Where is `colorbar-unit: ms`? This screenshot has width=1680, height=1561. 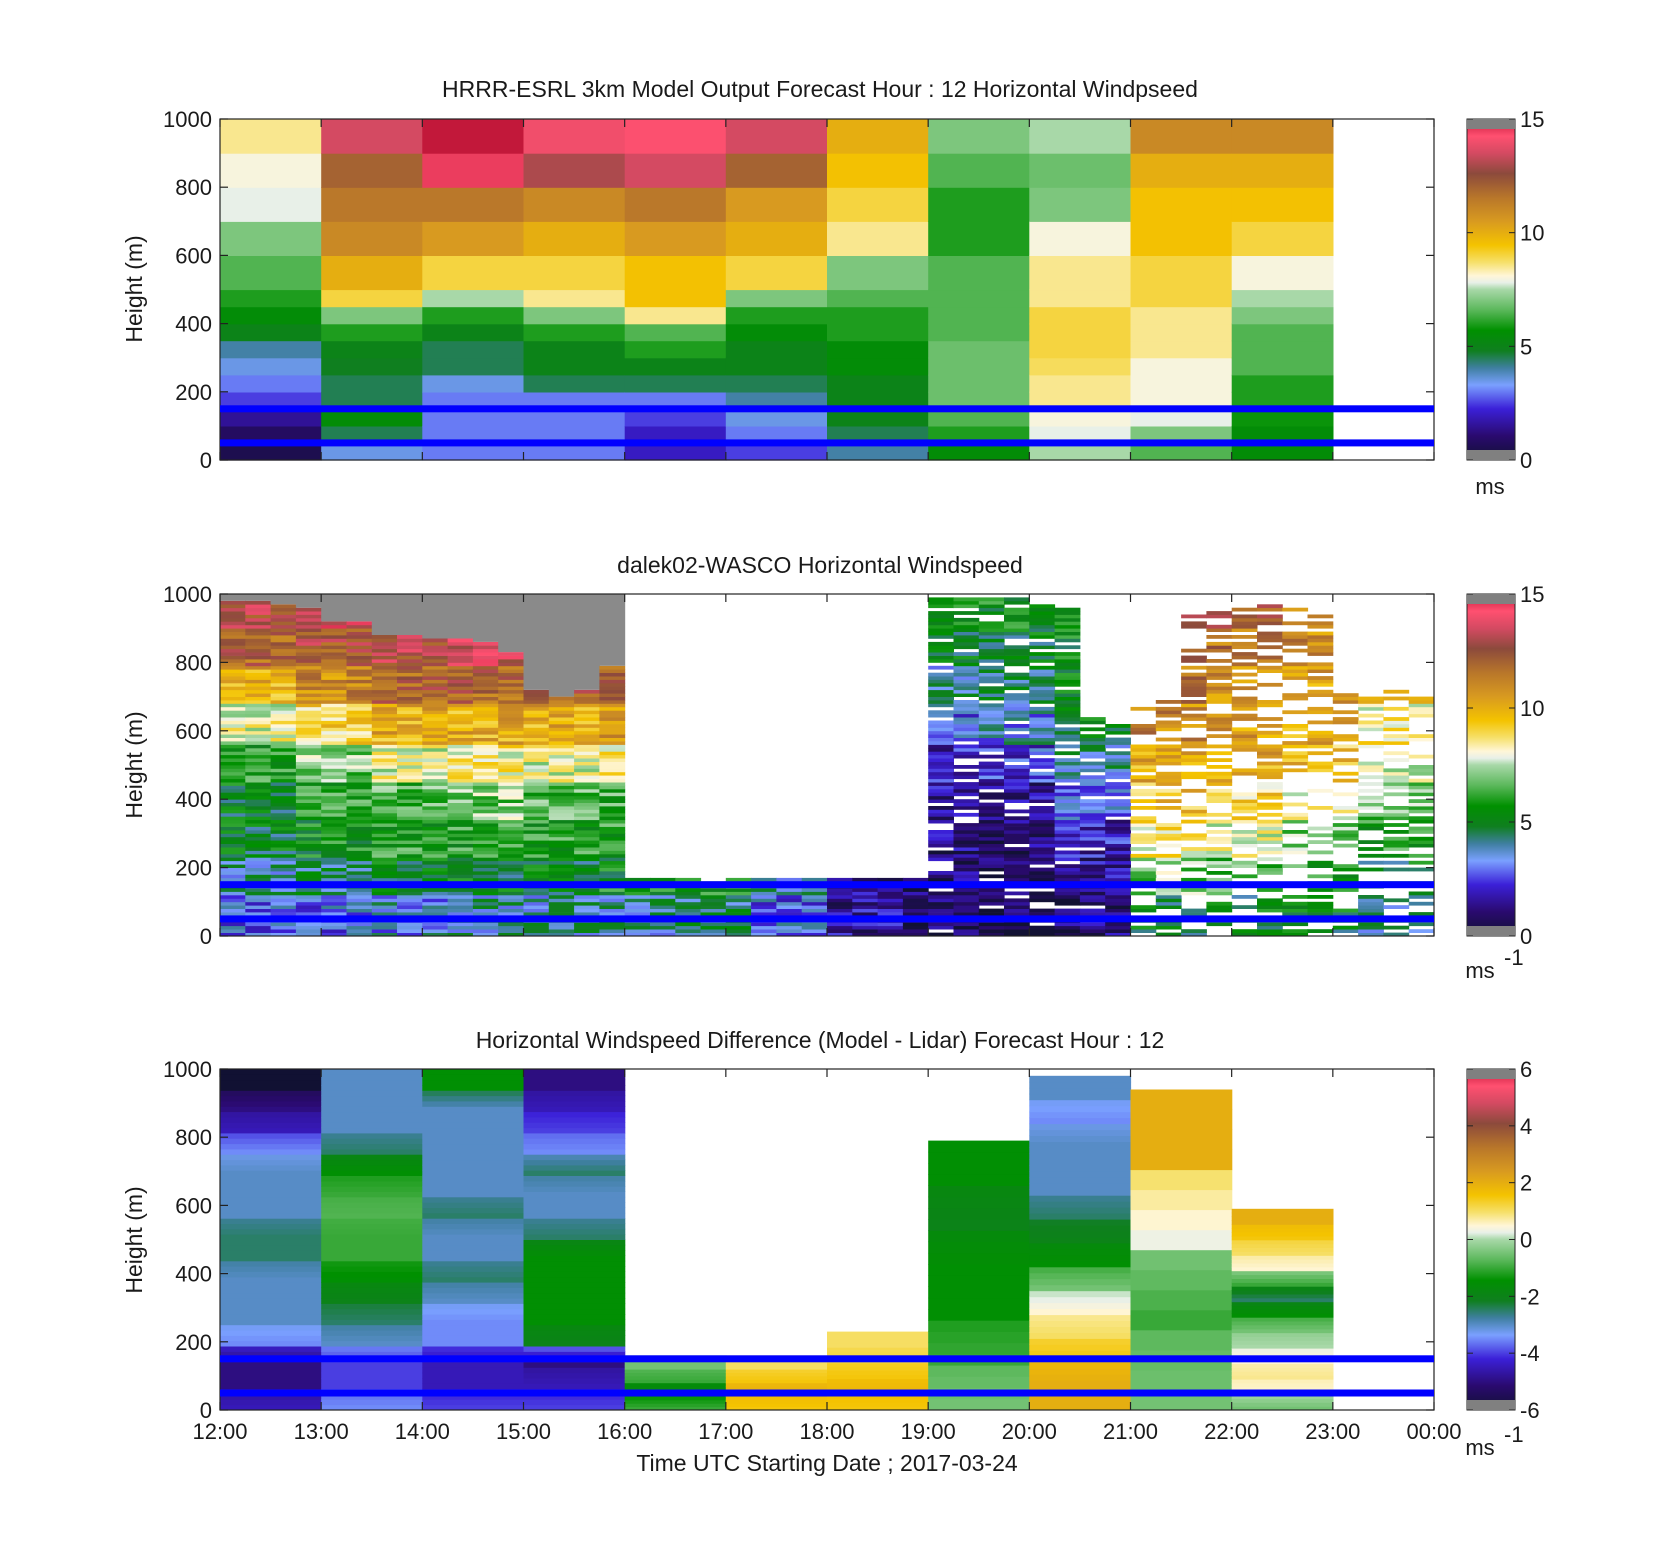 colorbar-unit: ms is located at coordinates (1479, 970).